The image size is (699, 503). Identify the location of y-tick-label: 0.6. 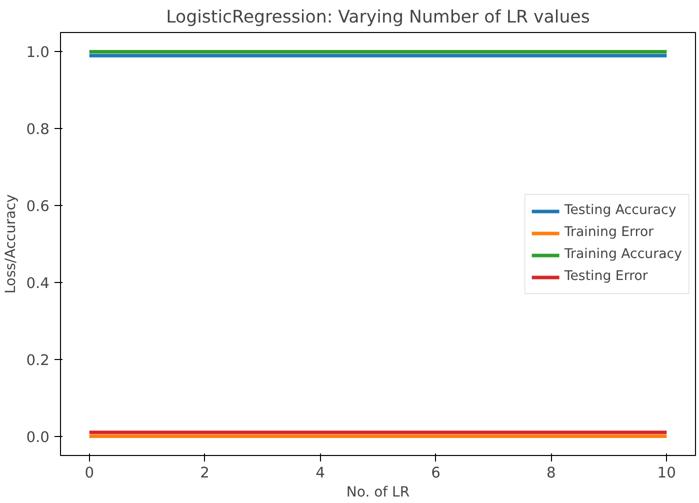
(38, 207).